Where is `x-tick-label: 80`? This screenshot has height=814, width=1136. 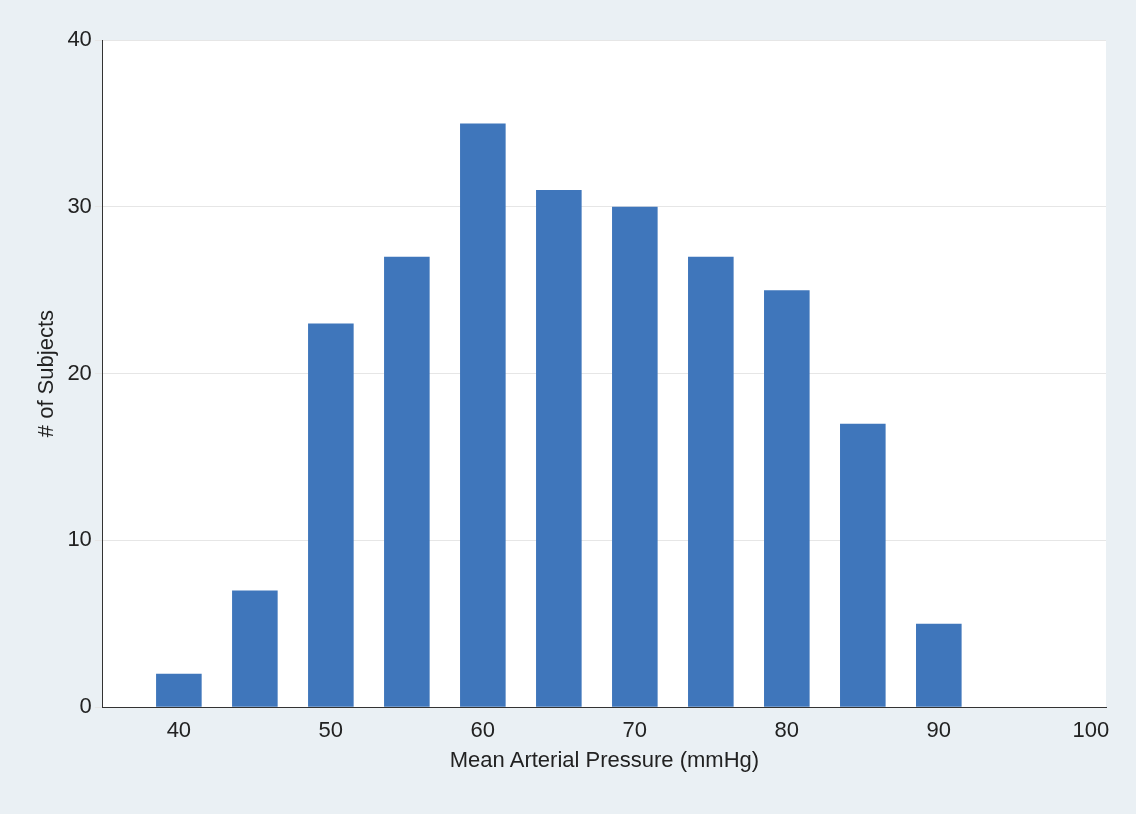 x-tick-label: 80 is located at coordinates (787, 730).